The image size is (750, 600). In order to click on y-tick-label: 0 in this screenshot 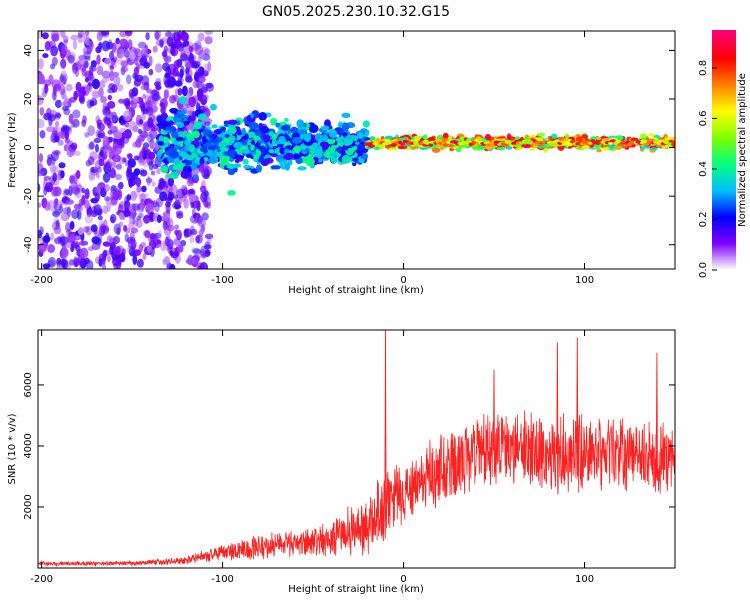, I will do `click(28, 147)`.